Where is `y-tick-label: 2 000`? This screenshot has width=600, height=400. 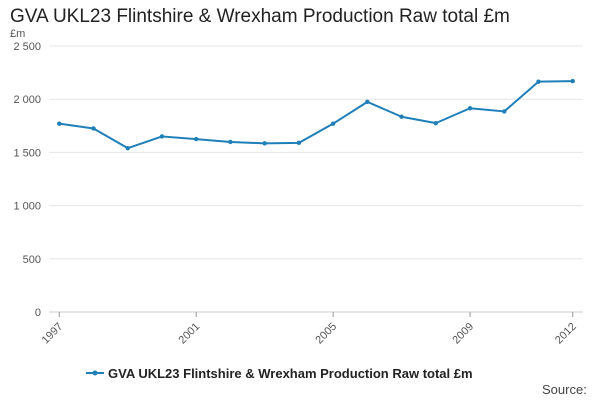
y-tick-label: 2 000 is located at coordinates (27, 100).